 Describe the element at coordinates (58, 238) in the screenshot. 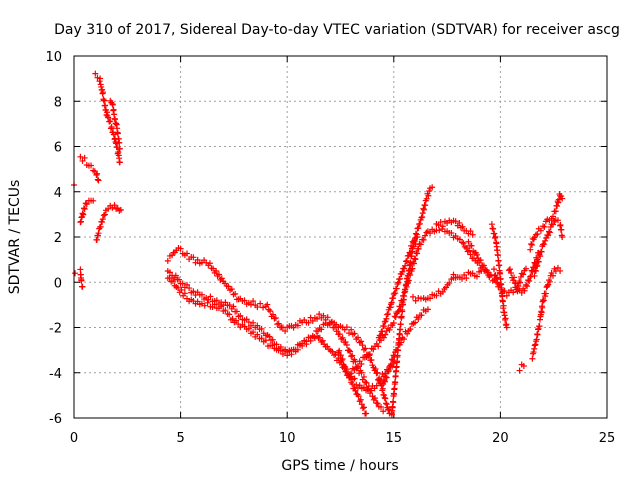

I see `y-tick-label: 2` at that location.